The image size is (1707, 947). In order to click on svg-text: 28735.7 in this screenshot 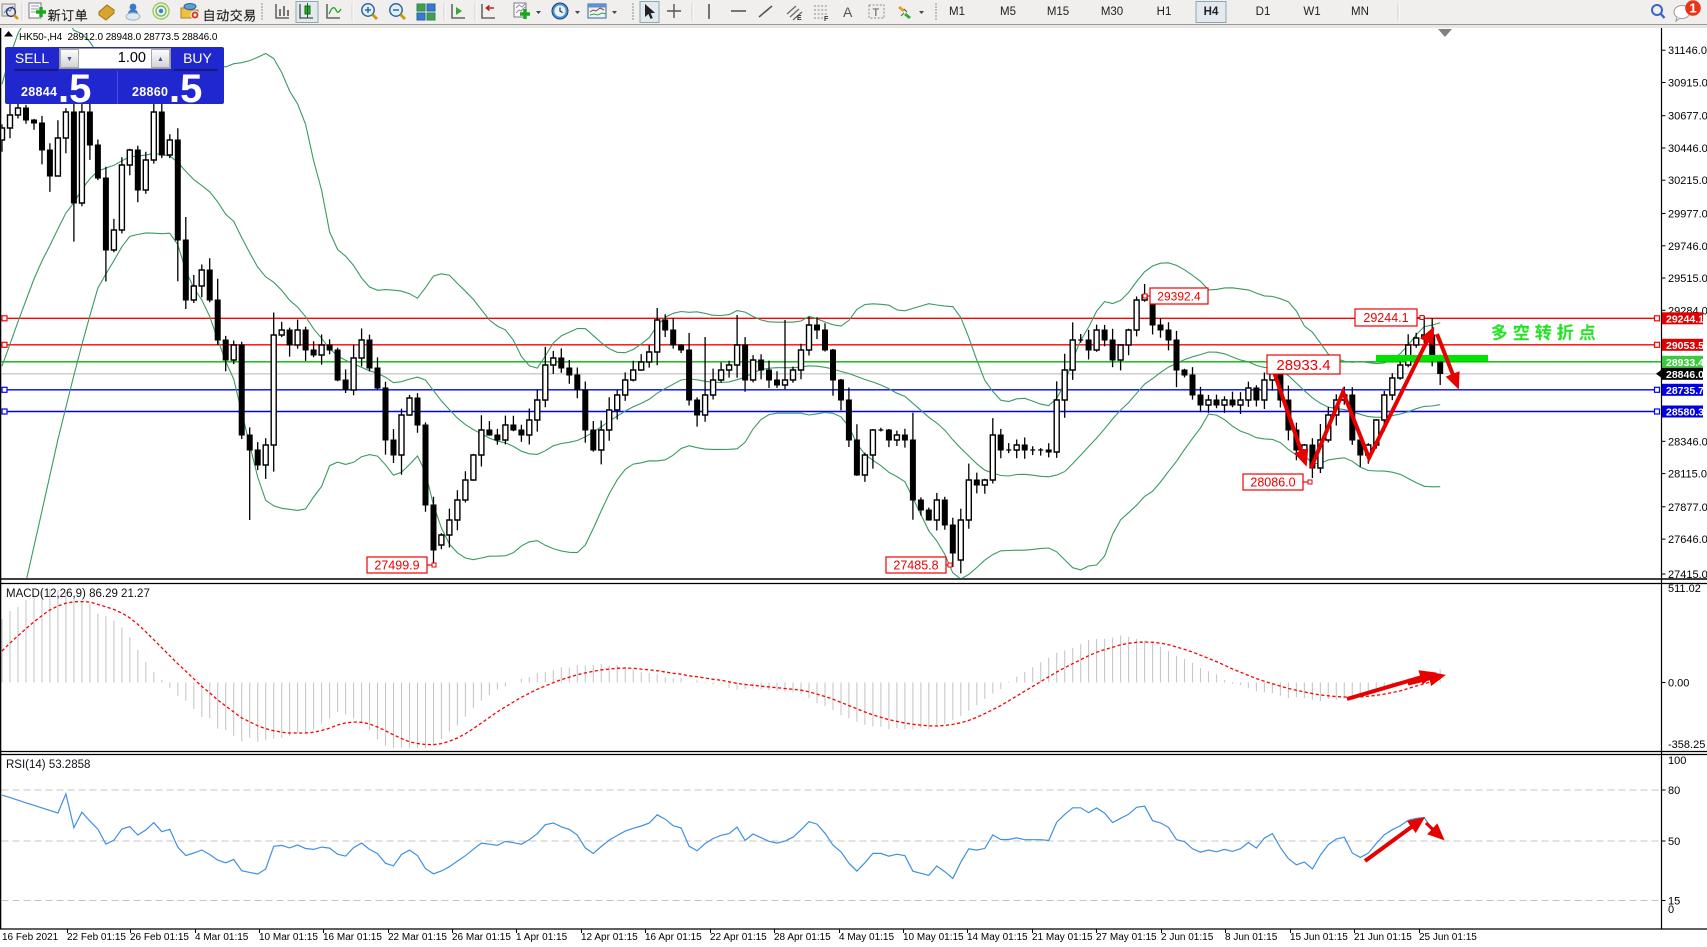, I will do `click(1685, 391)`.